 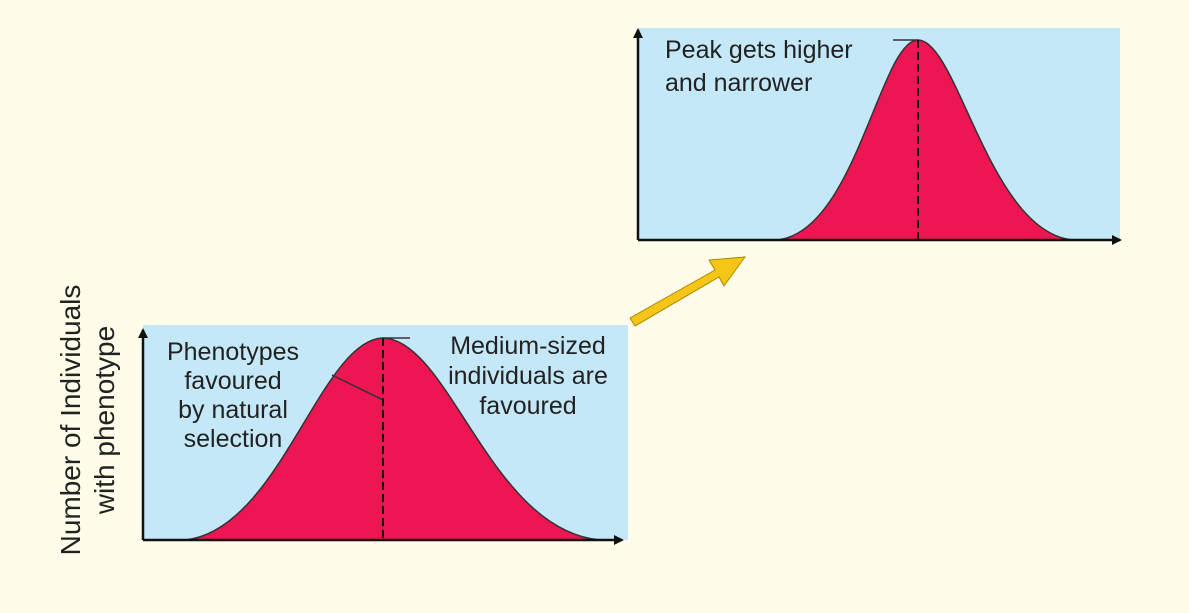 I want to click on annotation: individuals are, so click(x=528, y=376).